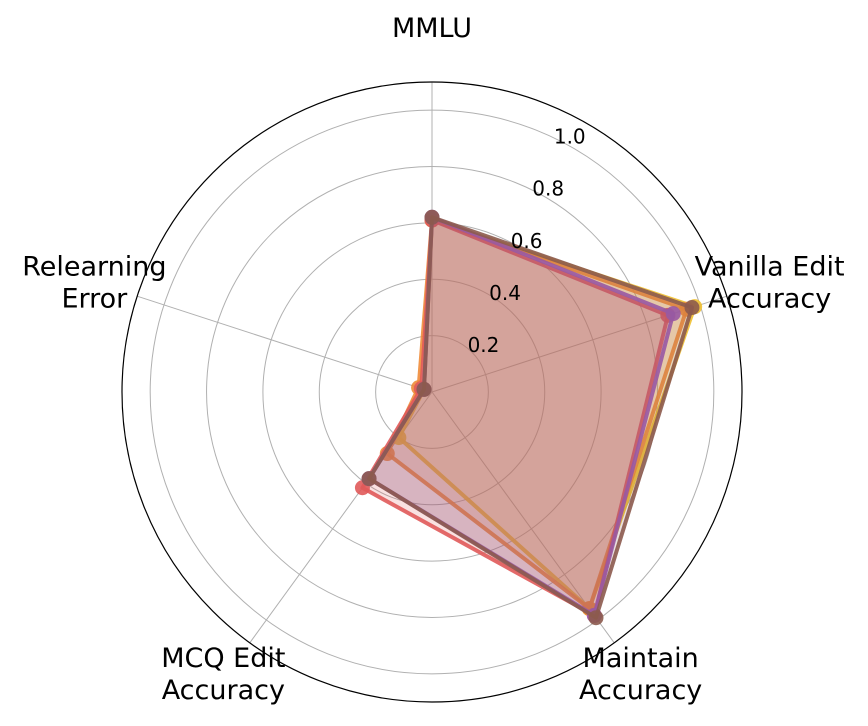 The height and width of the screenshot is (726, 868). What do you see at coordinates (285, 344) in the screenshot?
I see `grid-spoke` at bounding box center [285, 344].